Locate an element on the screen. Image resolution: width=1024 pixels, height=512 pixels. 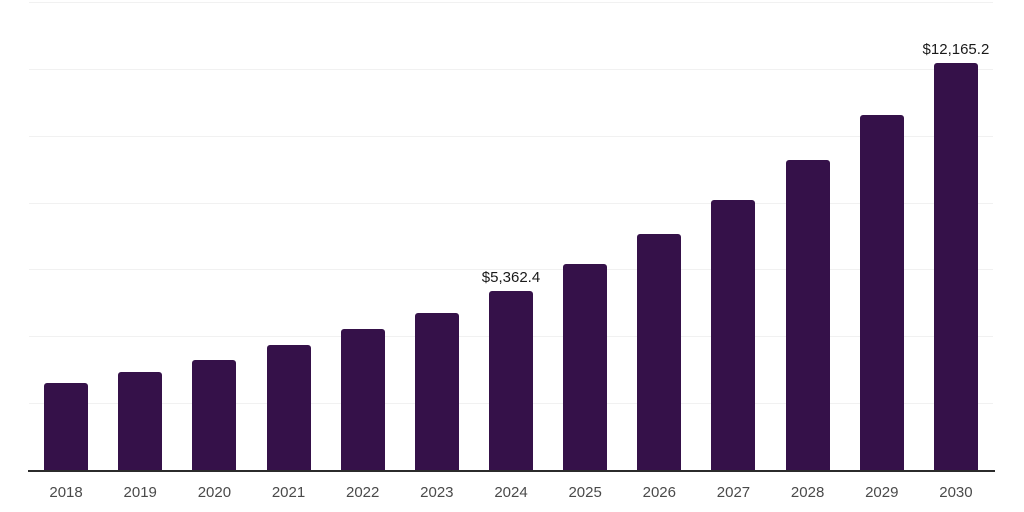
x-tick-label-2019: 2019 is located at coordinates (140, 492).